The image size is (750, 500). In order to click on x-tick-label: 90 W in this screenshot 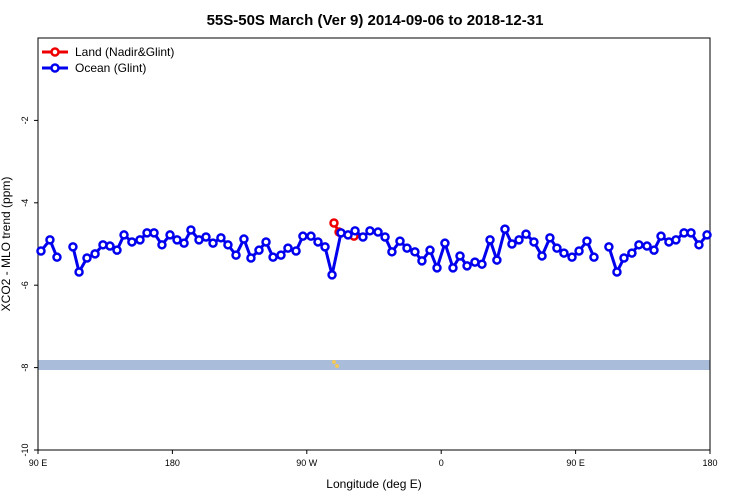, I will do `click(307, 463)`.